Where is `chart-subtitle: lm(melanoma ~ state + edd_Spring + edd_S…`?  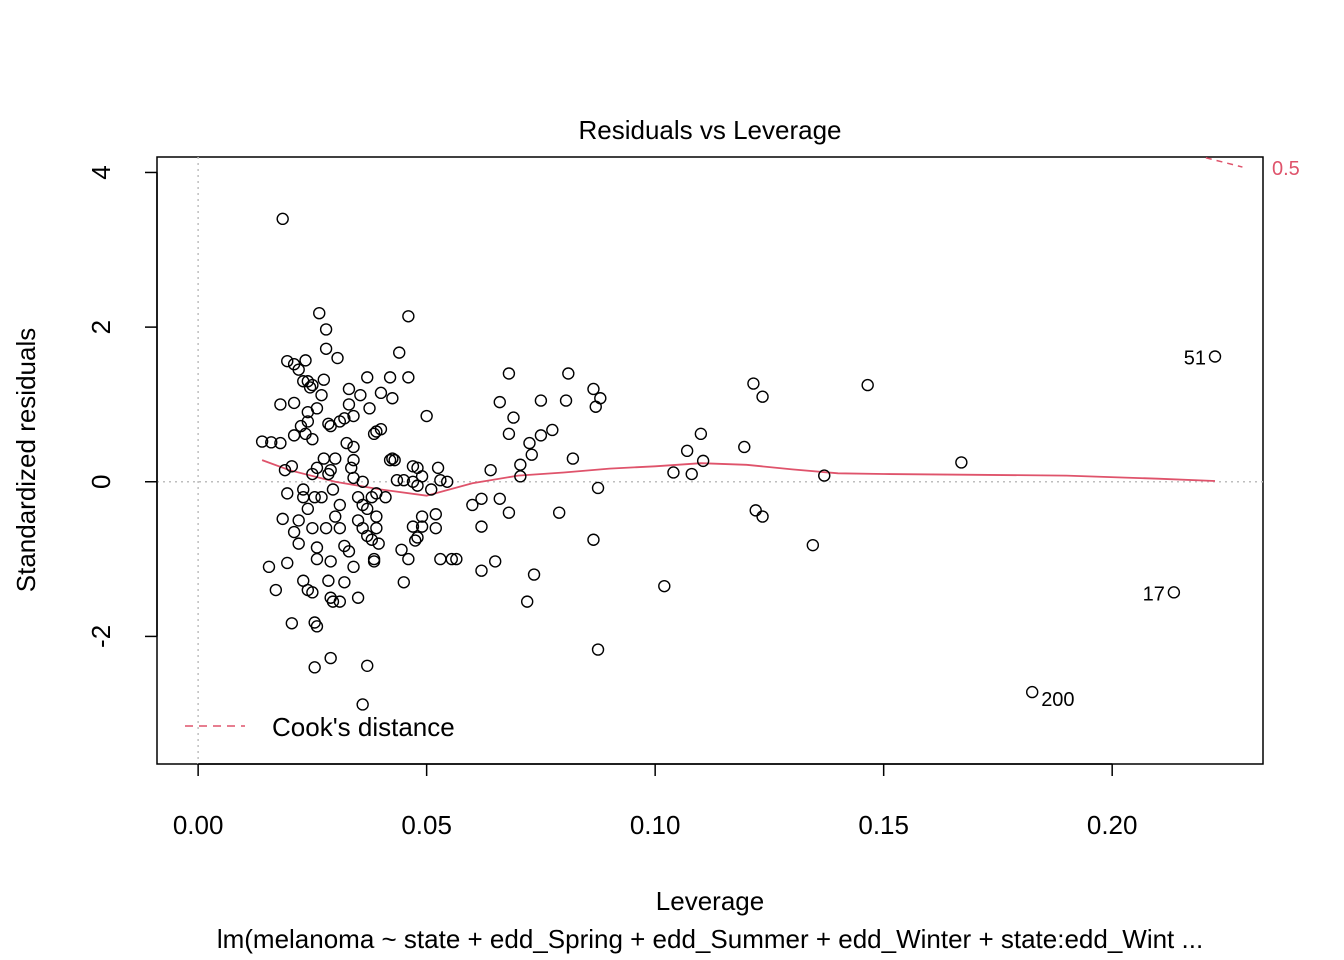 chart-subtitle: lm(melanoma ~ state + edd_Spring + edd_S… is located at coordinates (710, 939).